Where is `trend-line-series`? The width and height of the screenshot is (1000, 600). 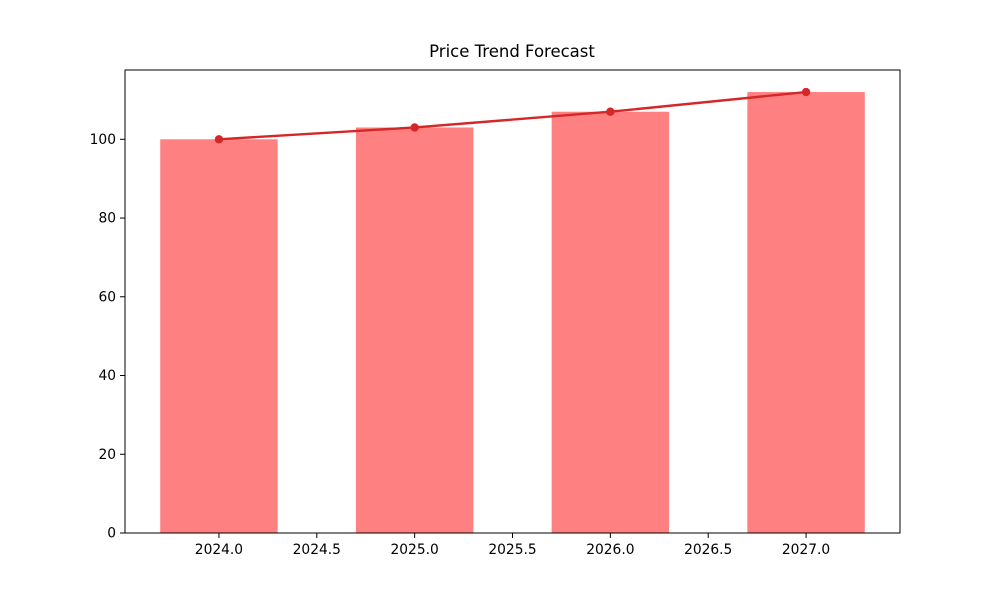 trend-line-series is located at coordinates (512, 115).